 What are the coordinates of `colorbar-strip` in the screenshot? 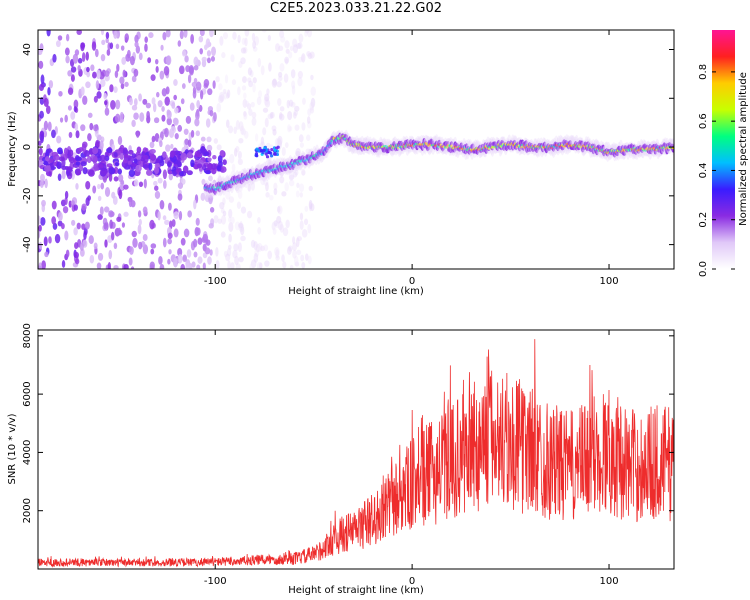 It's located at (723, 149).